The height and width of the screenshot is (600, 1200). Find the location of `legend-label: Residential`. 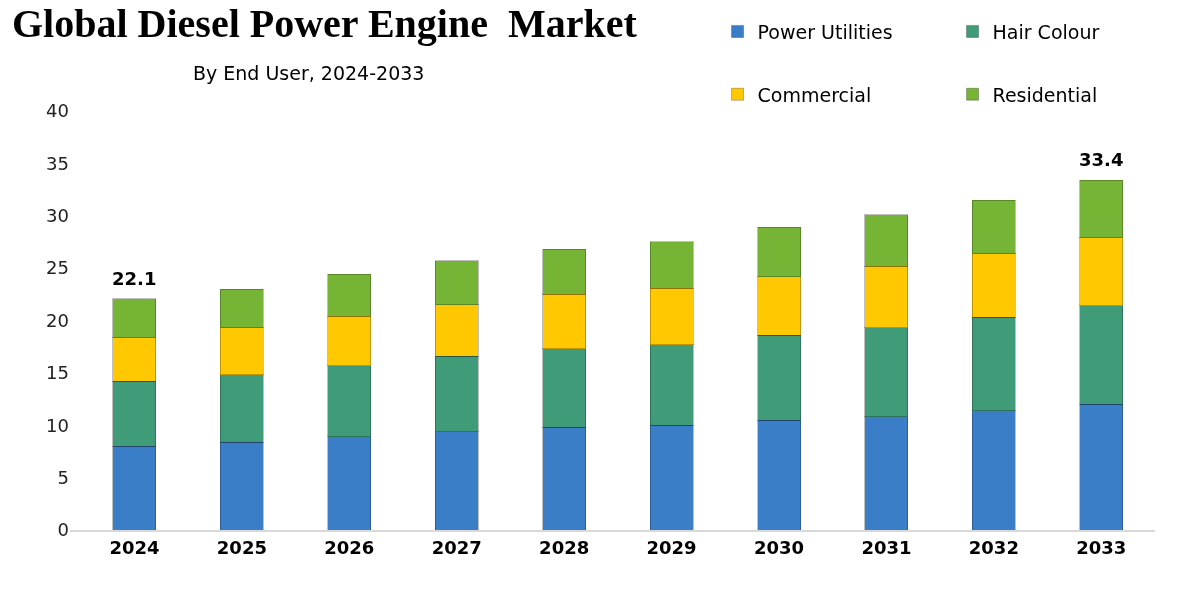

legend-label: Residential is located at coordinates (1045, 94).